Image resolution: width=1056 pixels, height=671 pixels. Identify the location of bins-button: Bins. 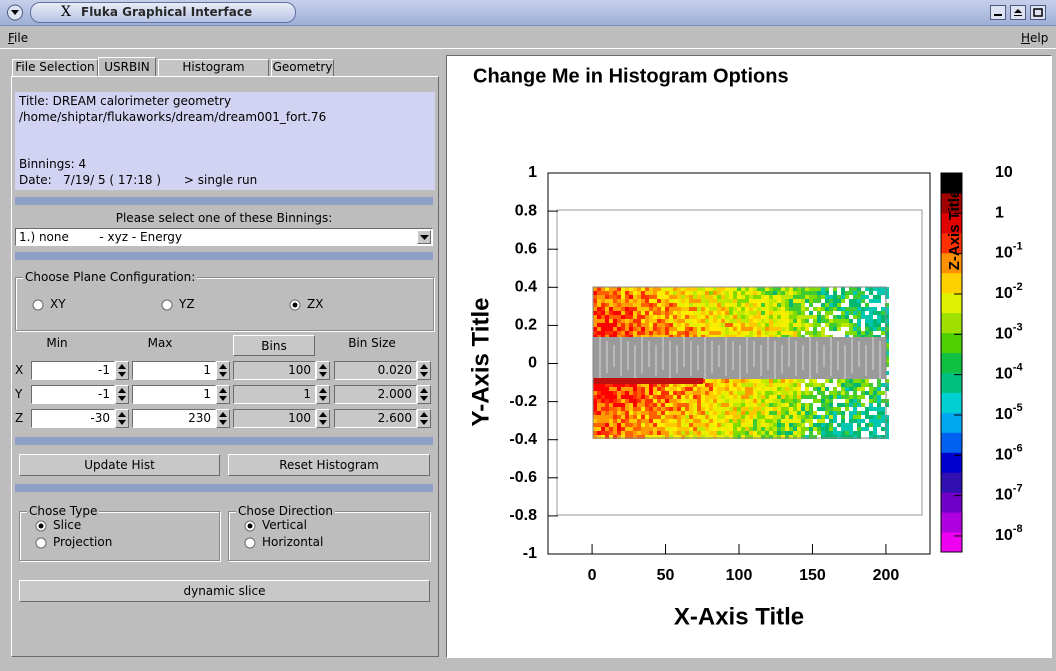
(274, 345).